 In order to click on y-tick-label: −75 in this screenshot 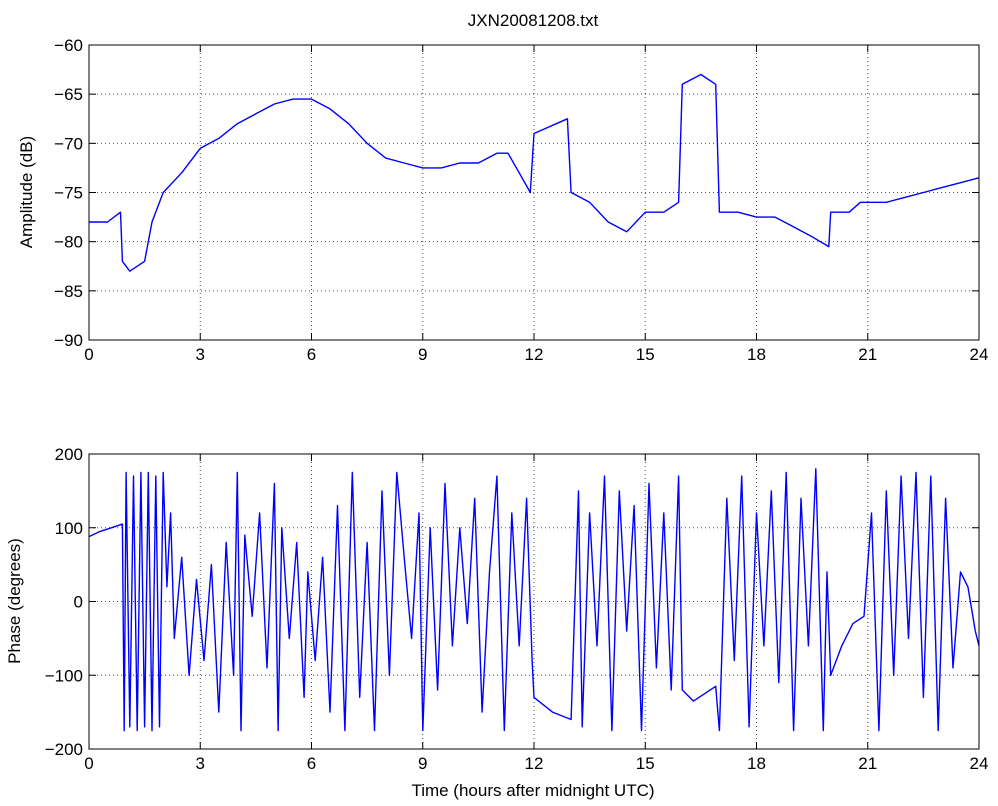, I will do `click(68, 193)`.